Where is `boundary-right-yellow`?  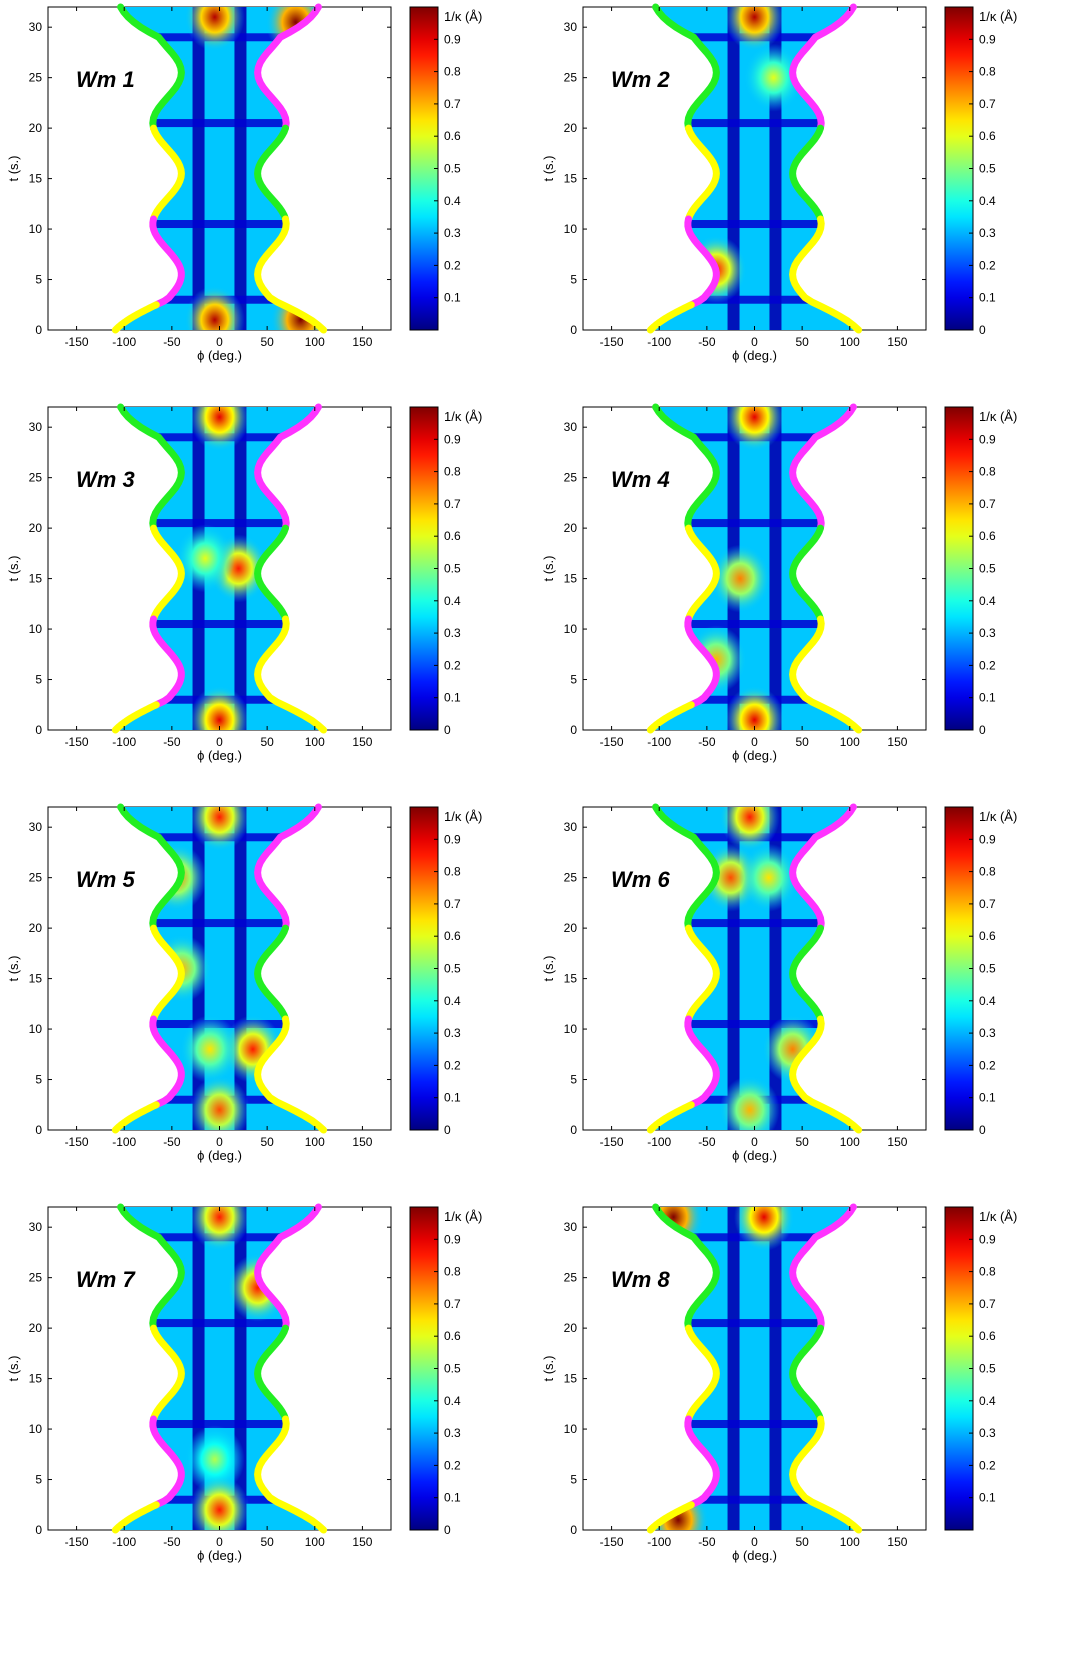 boundary-right-yellow is located at coordinates (291, 1474).